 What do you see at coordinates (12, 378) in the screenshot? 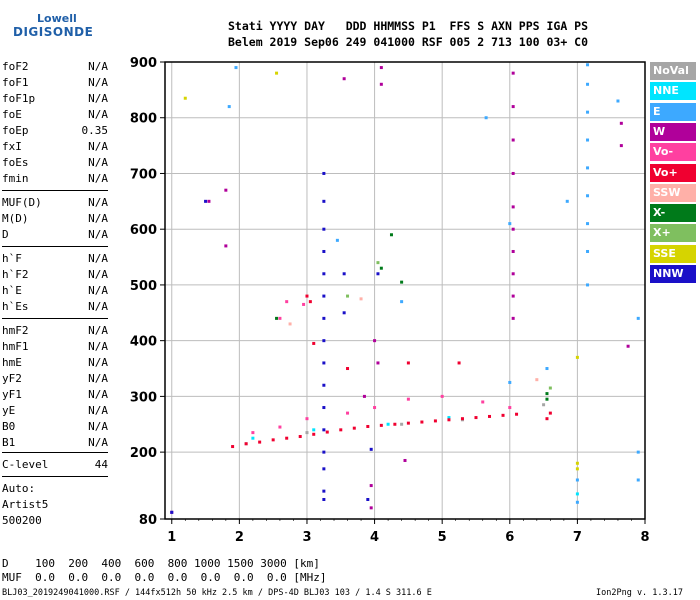
I see `param-name: yF2` at bounding box center [12, 378].